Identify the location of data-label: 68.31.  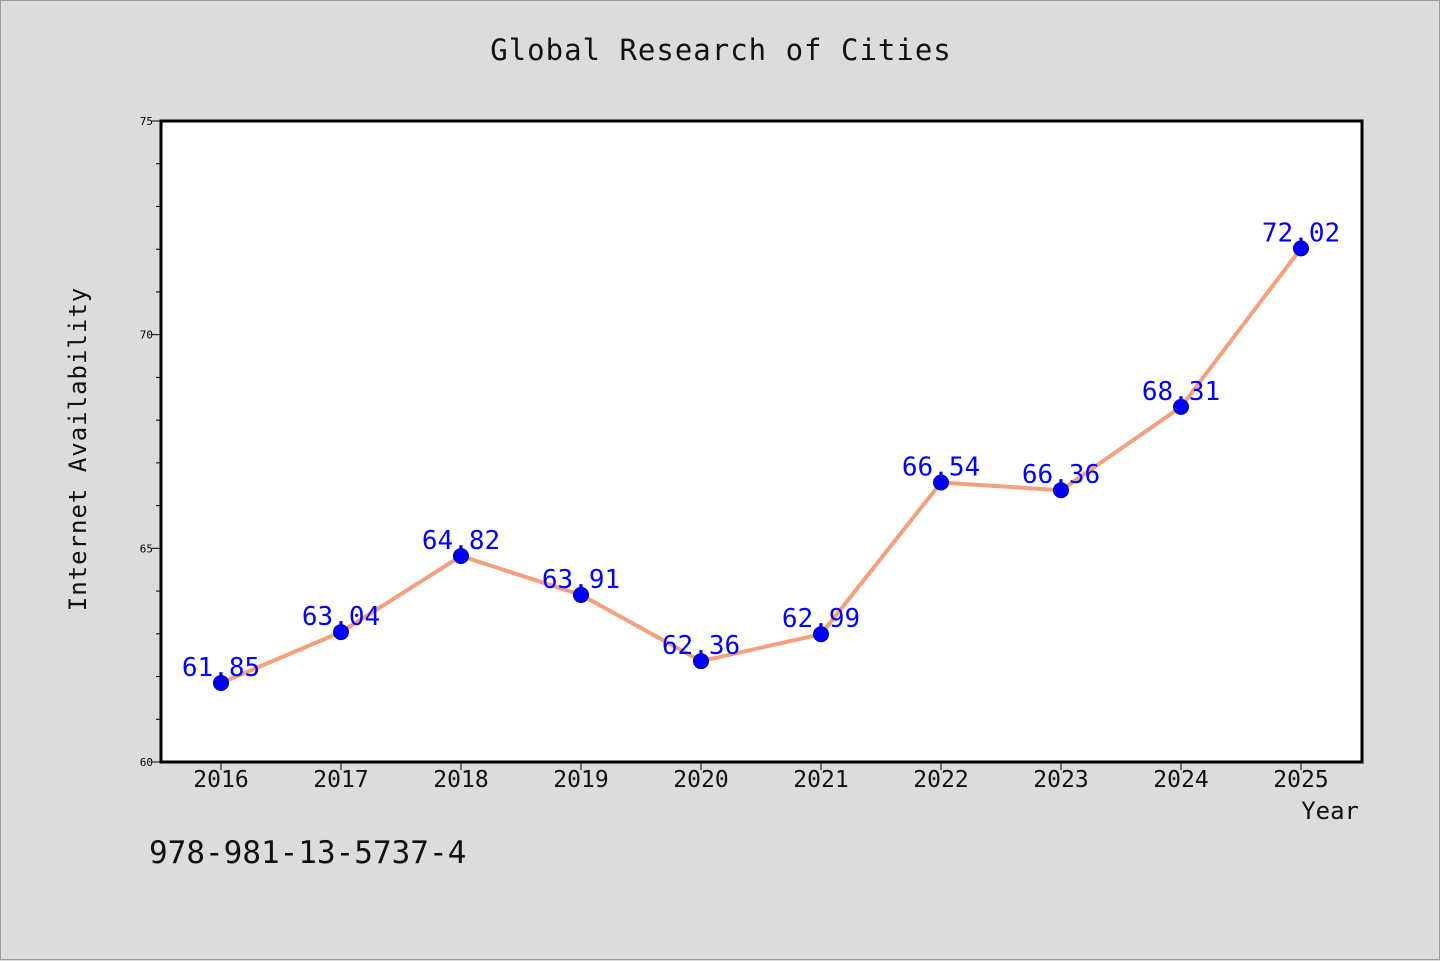
(1181, 392).